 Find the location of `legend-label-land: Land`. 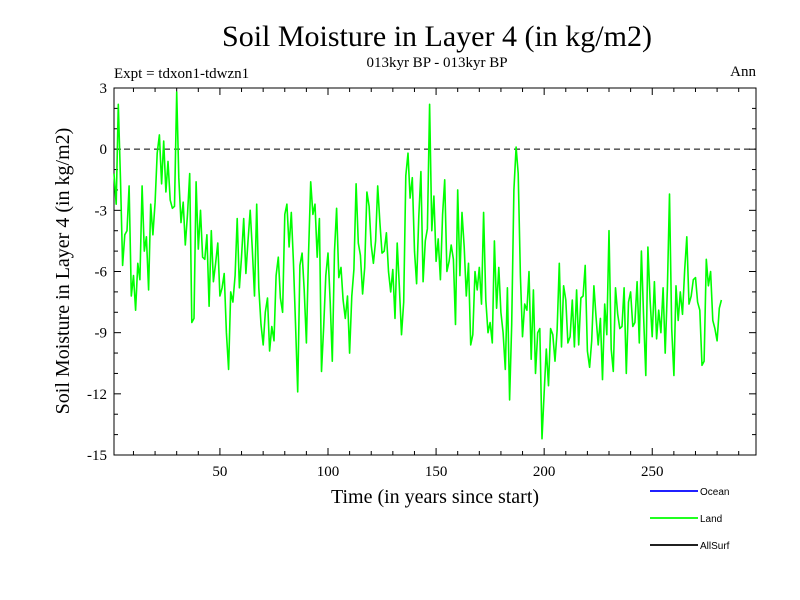

legend-label-land: Land is located at coordinates (711, 519).